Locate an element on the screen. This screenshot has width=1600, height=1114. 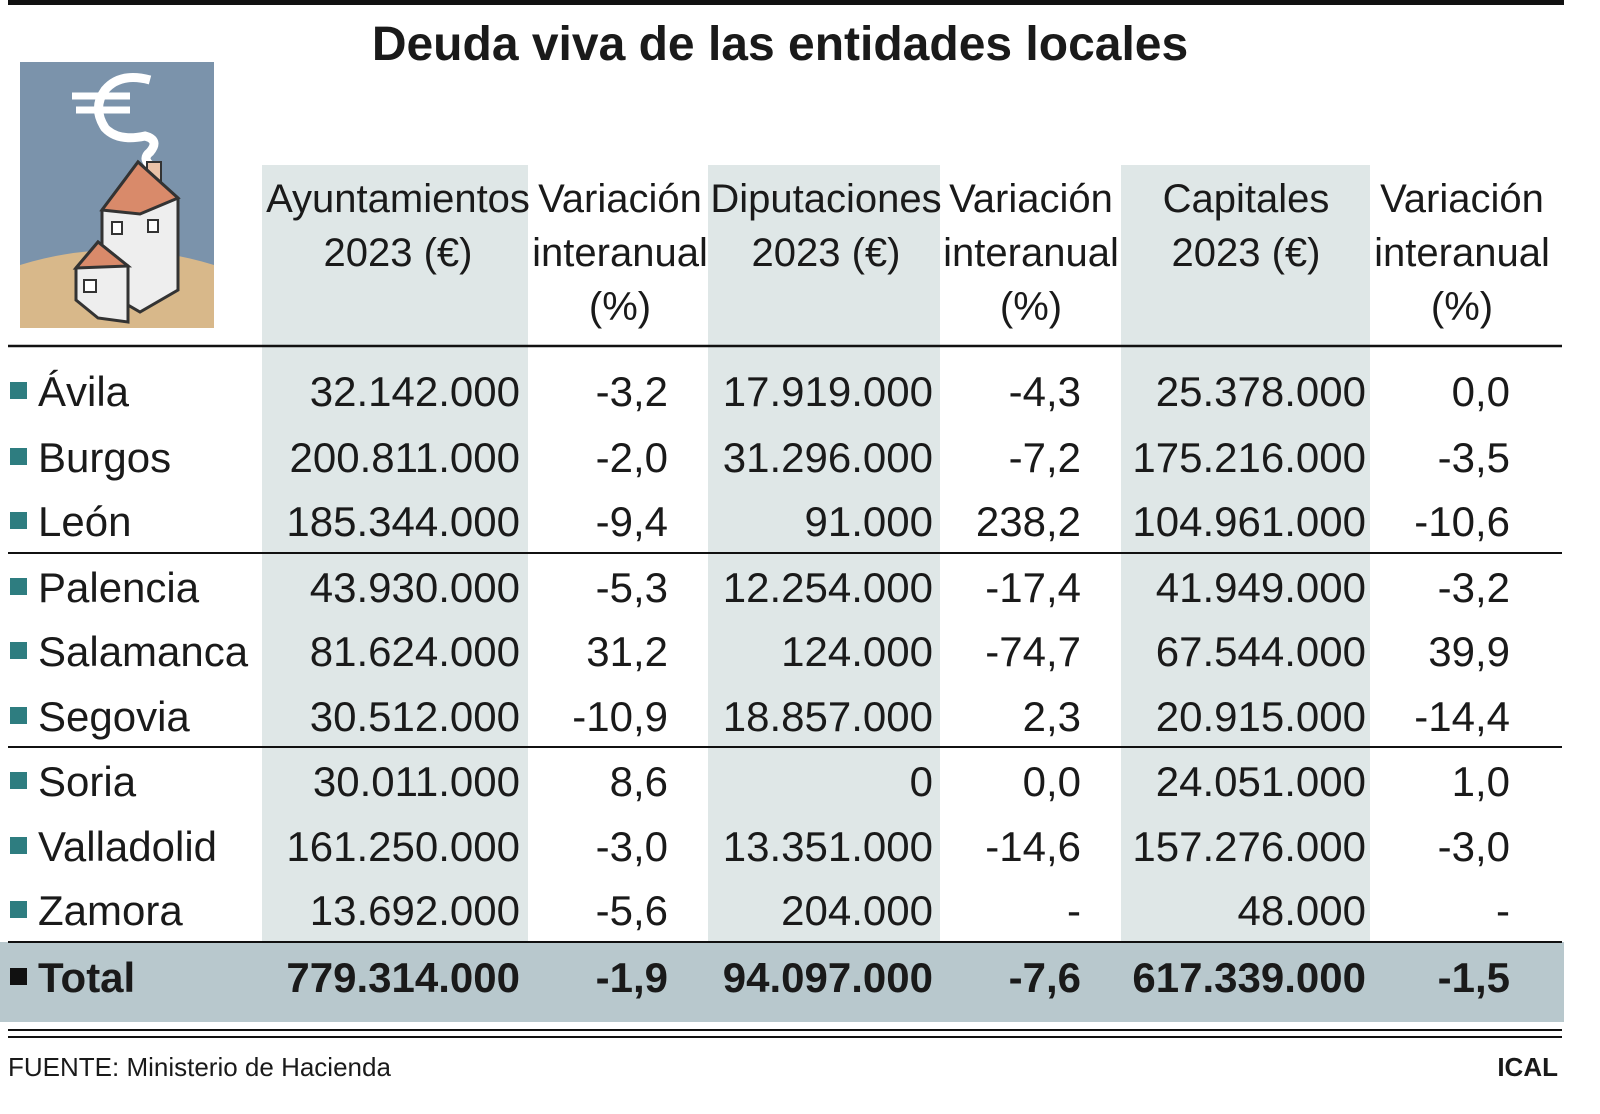
cell: 0 is located at coordinates (921, 781).